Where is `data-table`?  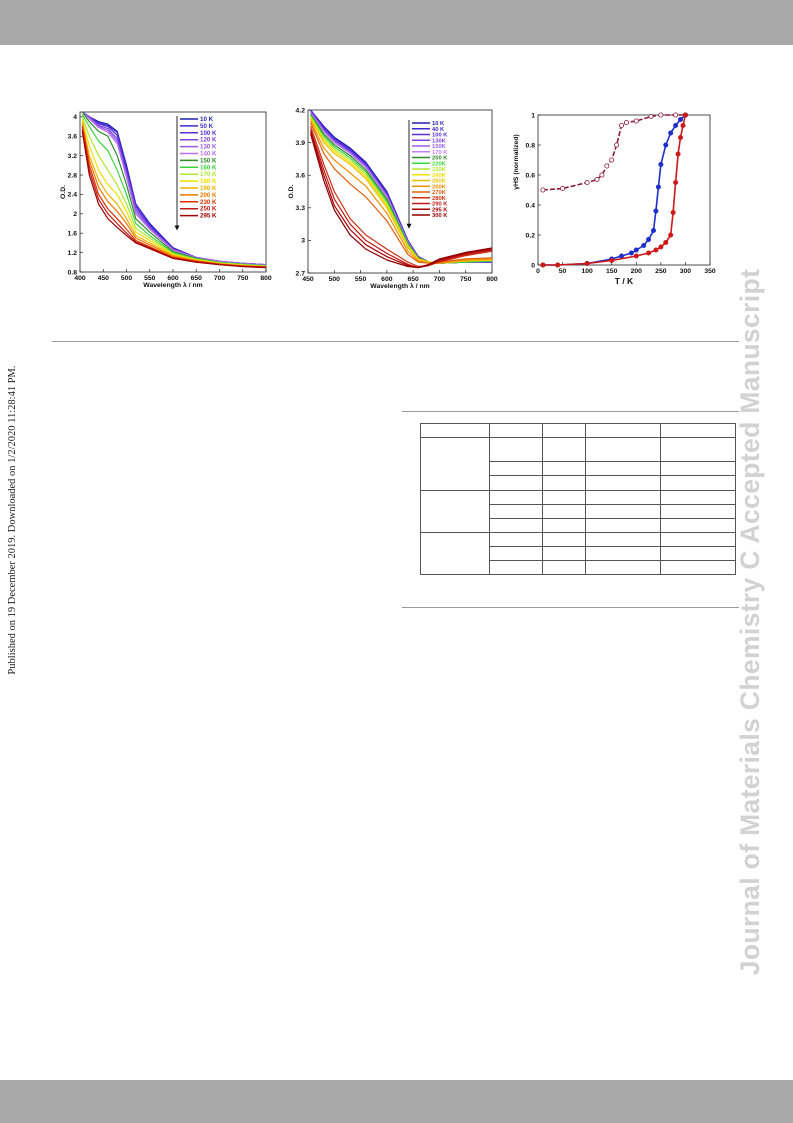 data-table is located at coordinates (578, 499).